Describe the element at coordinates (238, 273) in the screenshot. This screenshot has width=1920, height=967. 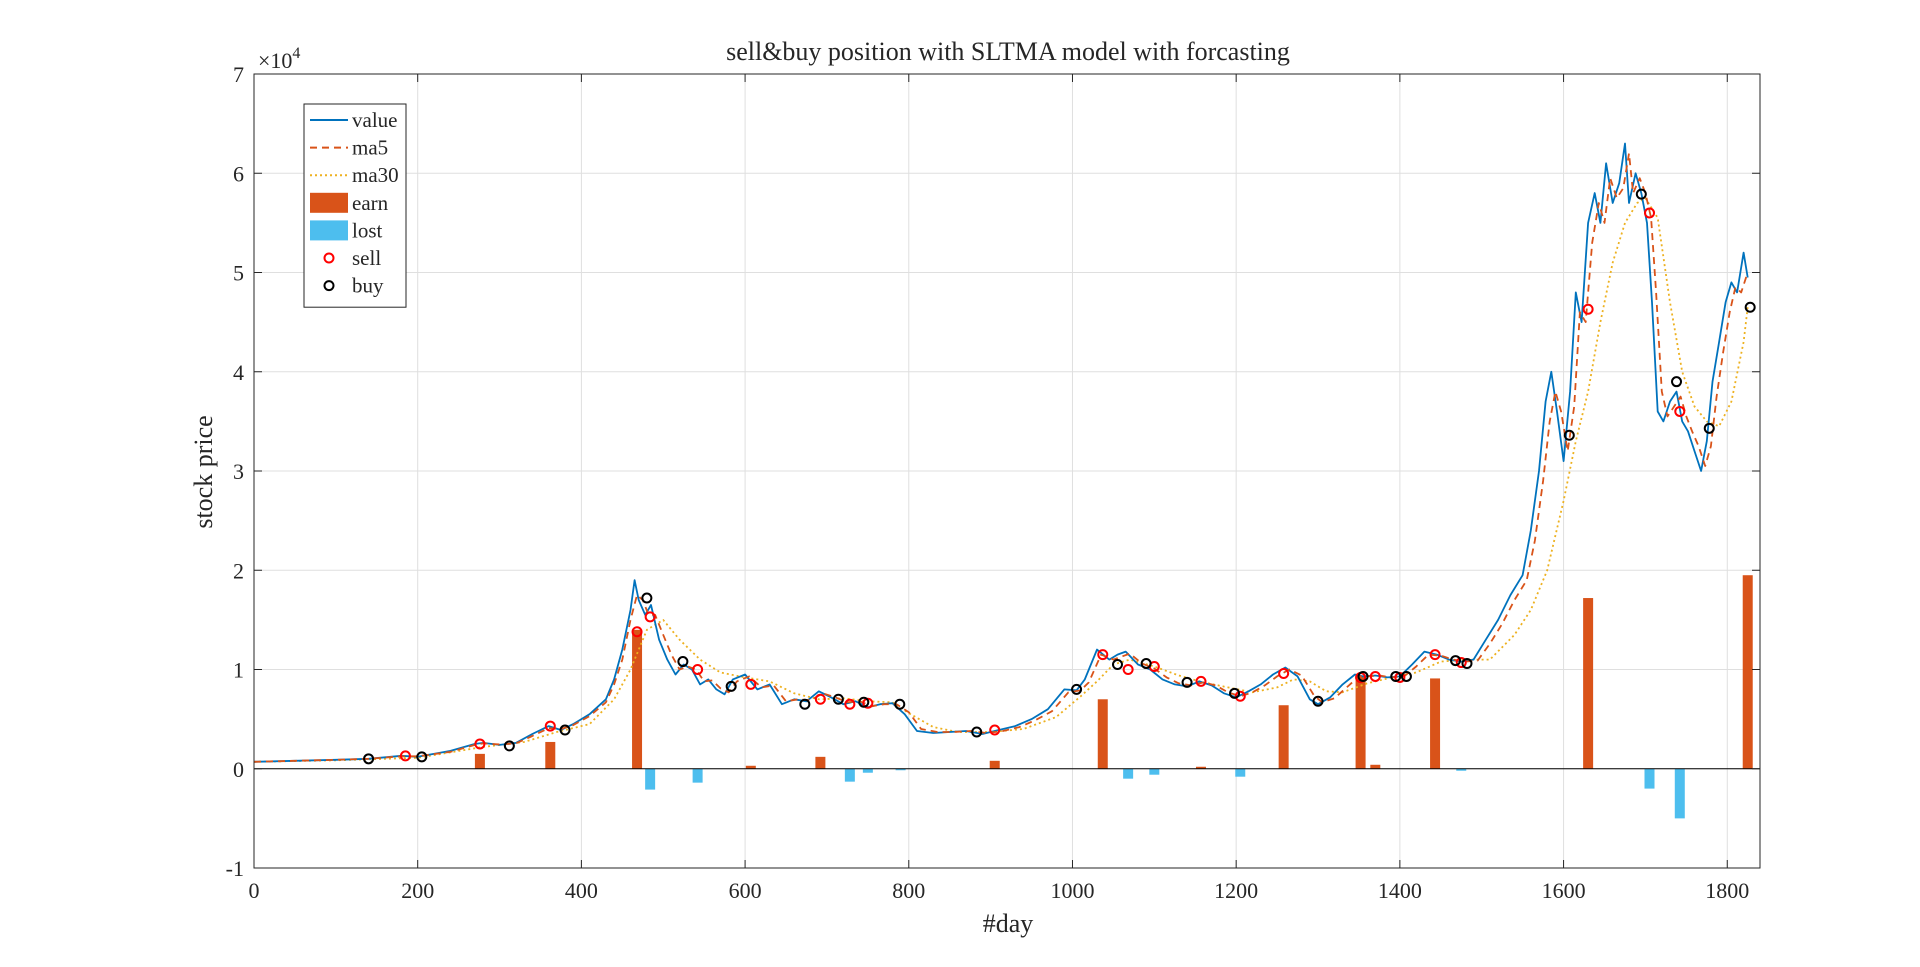
I see `y-tick-label: 5` at that location.